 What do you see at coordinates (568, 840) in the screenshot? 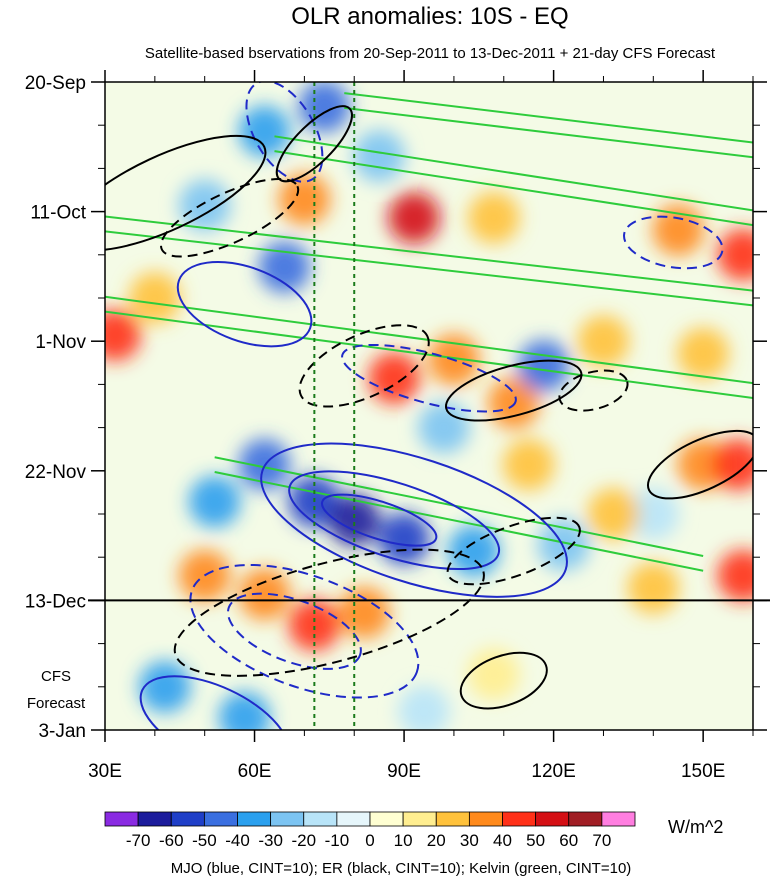
I see `colorbar-label-13: 60` at bounding box center [568, 840].